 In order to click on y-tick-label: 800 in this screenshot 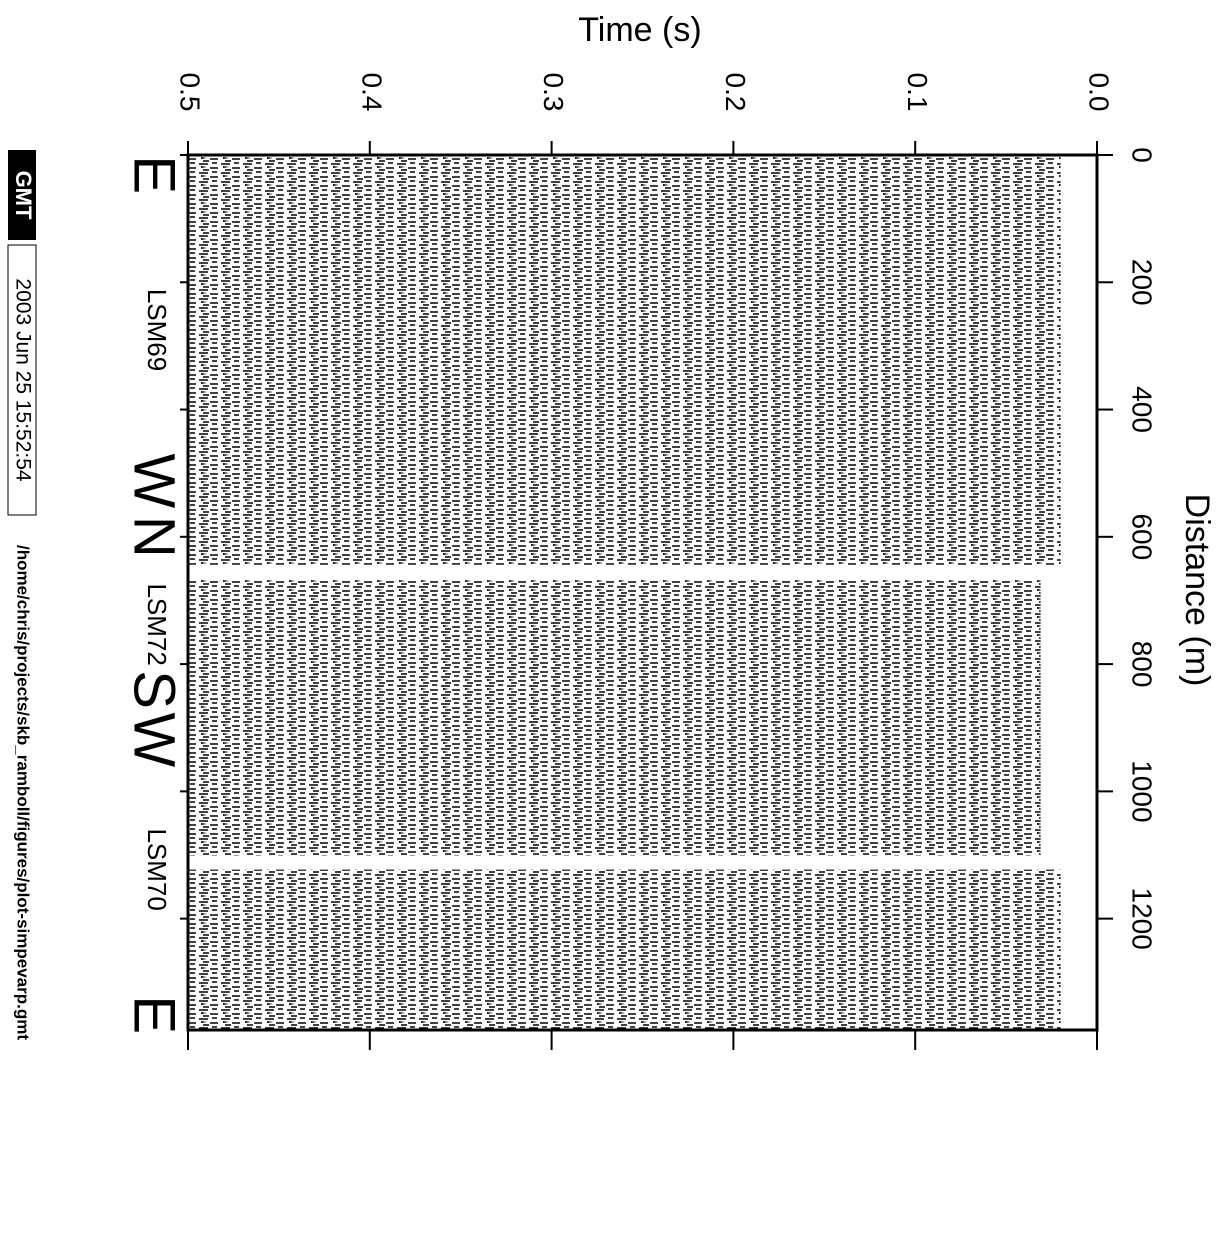, I will do `click(1142, 664)`.